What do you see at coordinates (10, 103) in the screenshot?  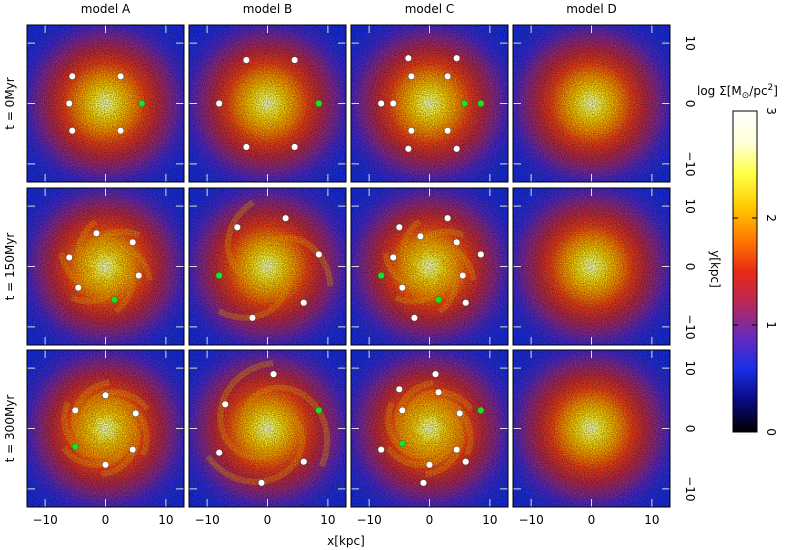 I see `row-title: t = 0Myr` at bounding box center [10, 103].